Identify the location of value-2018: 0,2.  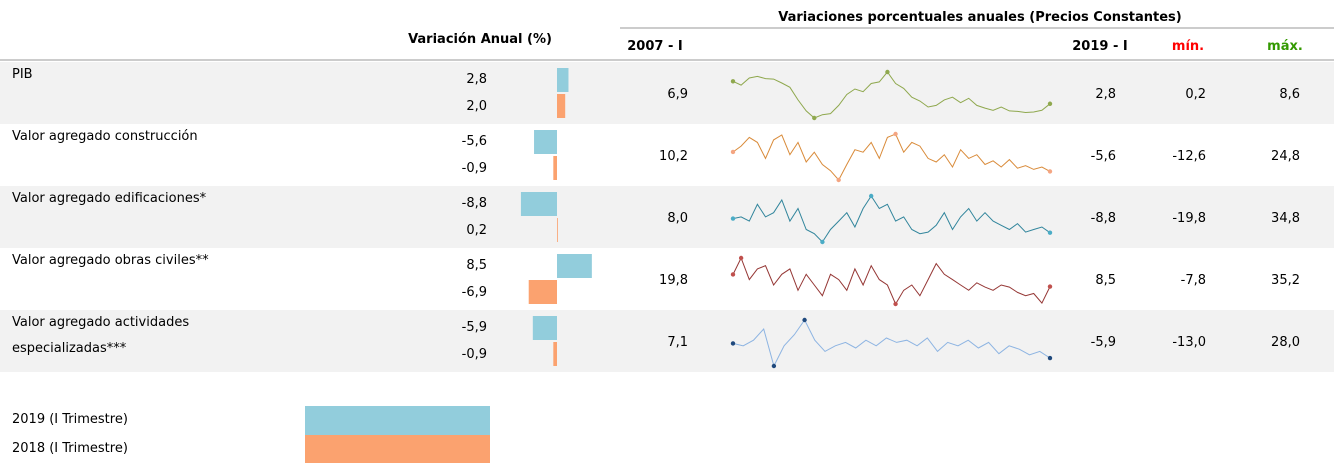
(476, 230).